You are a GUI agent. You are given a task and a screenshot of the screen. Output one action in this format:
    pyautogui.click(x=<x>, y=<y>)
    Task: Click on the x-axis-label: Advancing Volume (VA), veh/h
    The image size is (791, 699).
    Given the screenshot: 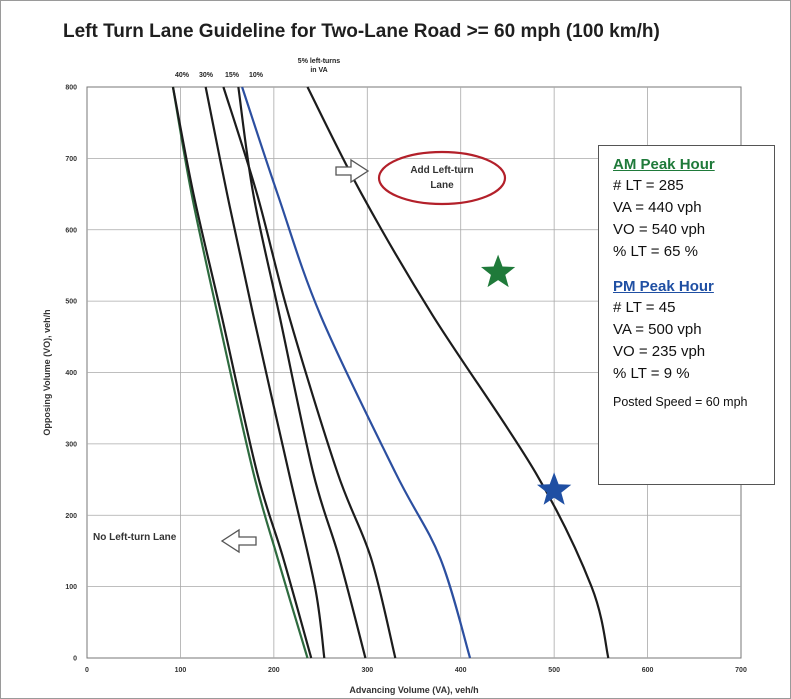 What is the action you would take?
    pyautogui.click(x=413, y=690)
    